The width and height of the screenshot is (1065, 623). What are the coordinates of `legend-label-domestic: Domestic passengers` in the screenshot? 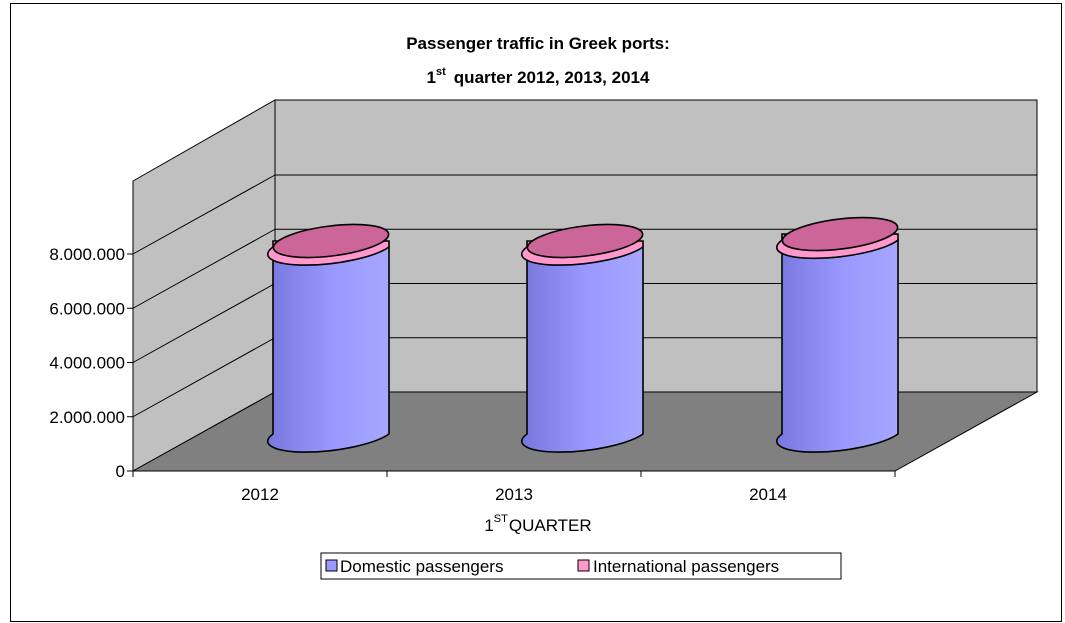 It's located at (421, 566).